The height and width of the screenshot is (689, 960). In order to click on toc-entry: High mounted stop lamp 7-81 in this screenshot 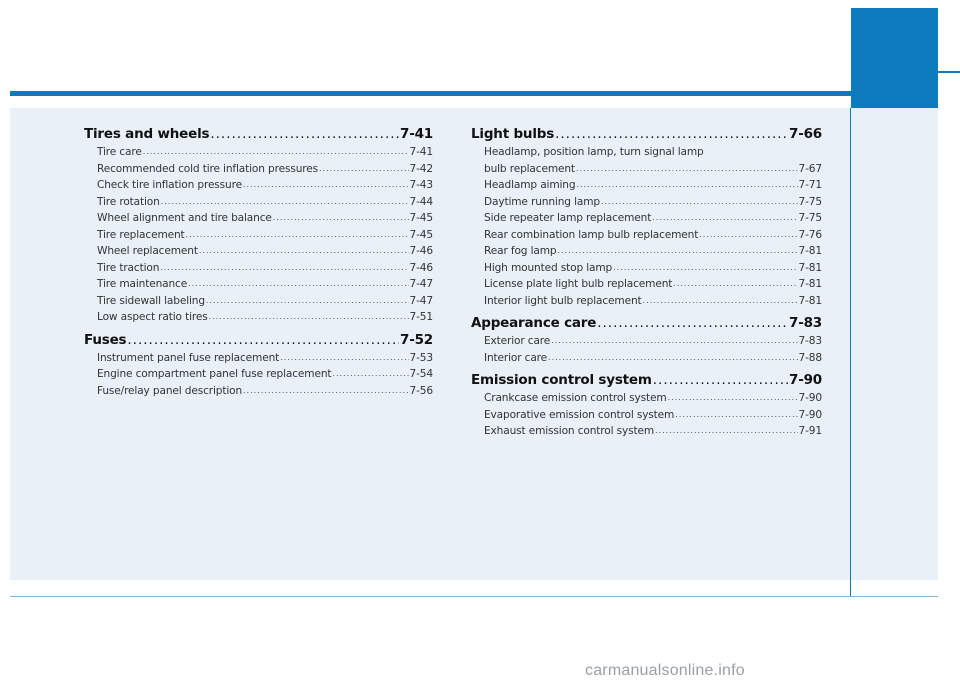, I will do `click(646, 268)`.